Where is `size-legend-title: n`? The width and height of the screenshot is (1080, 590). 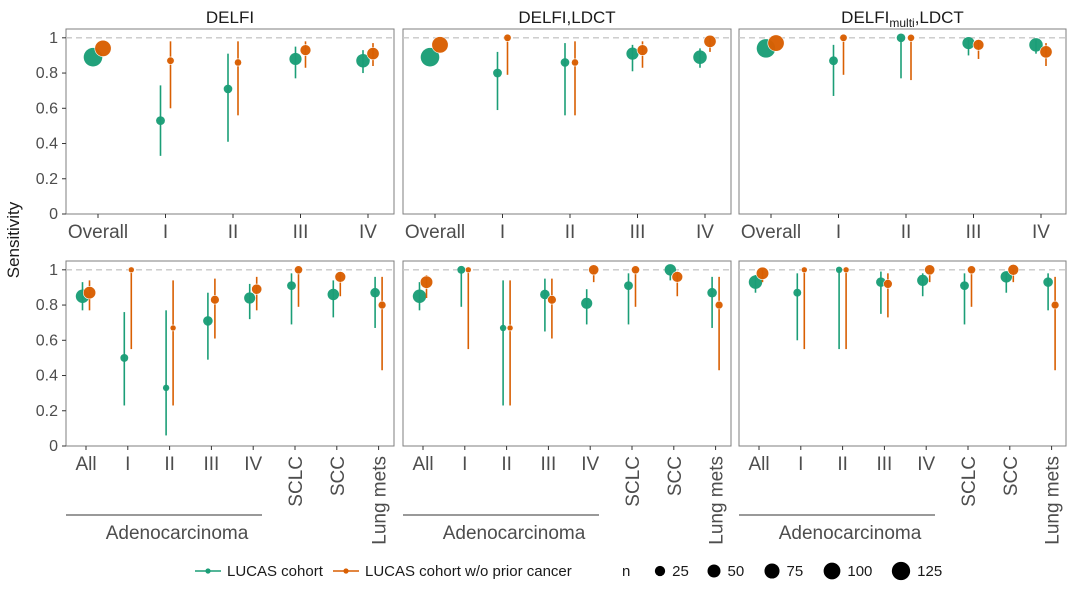
size-legend-title: n is located at coordinates (626, 571).